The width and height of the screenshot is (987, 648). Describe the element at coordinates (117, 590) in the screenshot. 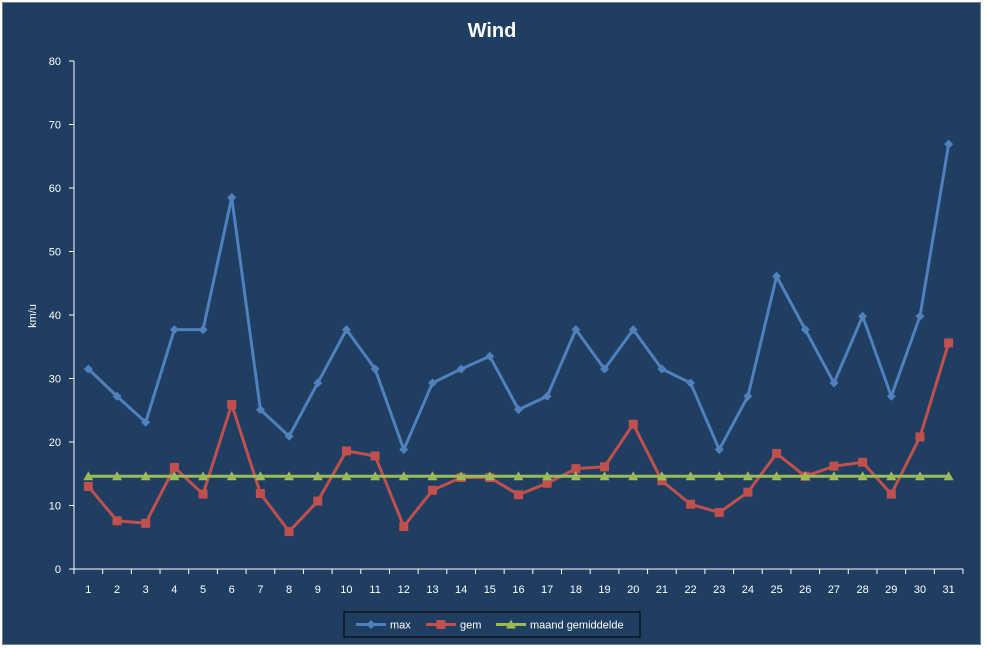

I see `x-tick-label: 2` at that location.